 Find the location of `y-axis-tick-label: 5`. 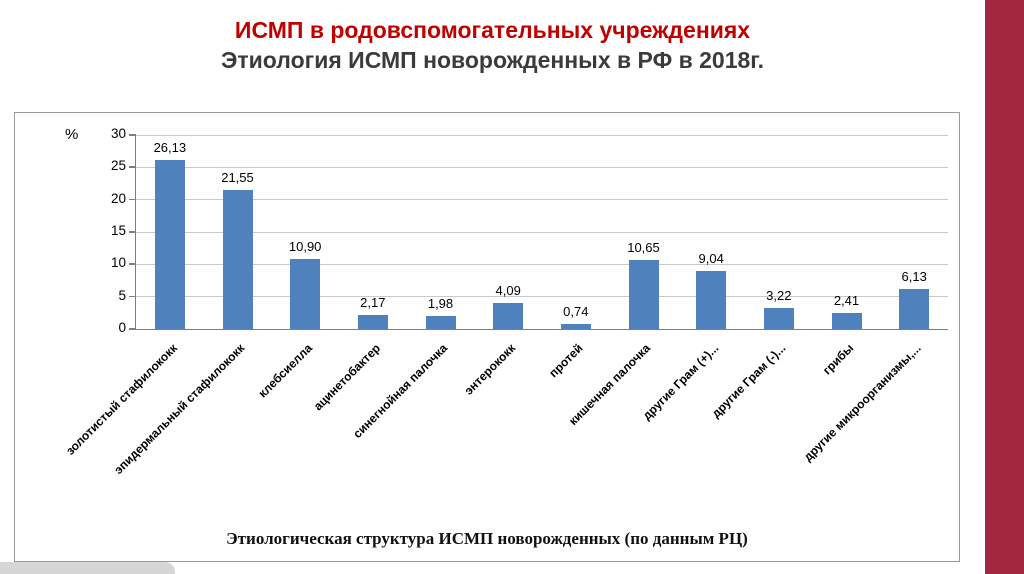

y-axis-tick-label: 5 is located at coordinates (122, 295).